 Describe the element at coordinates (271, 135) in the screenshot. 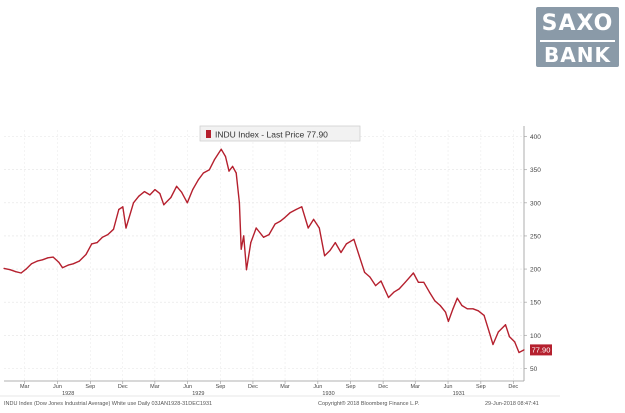

I see `legend-label: INDU Index - Last Price 77.90` at that location.